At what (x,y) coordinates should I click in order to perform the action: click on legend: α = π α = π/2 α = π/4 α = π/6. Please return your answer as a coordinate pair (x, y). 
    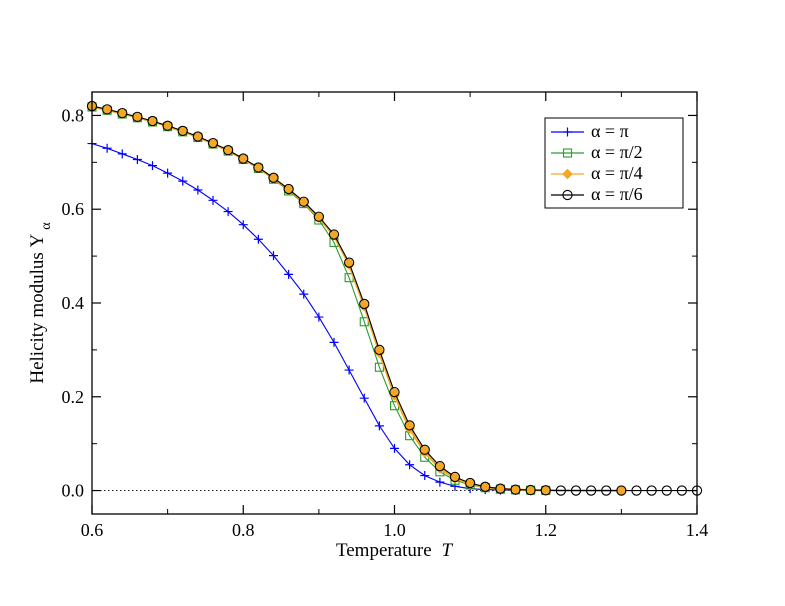
    Looking at the image, I should click on (614, 163).